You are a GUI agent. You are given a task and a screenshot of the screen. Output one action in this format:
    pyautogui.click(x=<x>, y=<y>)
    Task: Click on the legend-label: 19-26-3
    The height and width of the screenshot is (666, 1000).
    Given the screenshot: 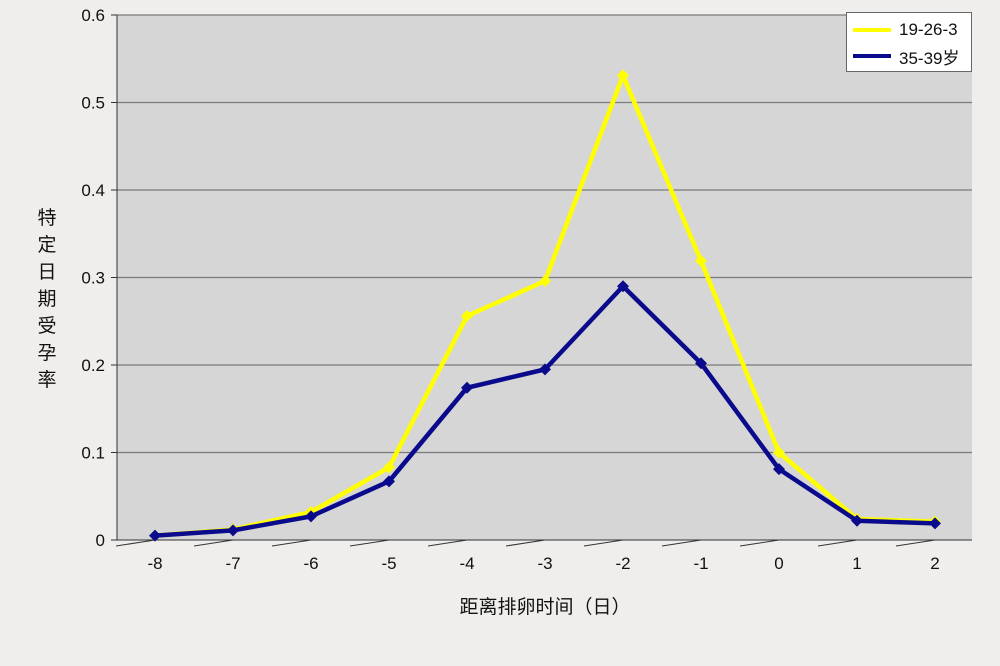 What is the action you would take?
    pyautogui.click(x=928, y=29)
    